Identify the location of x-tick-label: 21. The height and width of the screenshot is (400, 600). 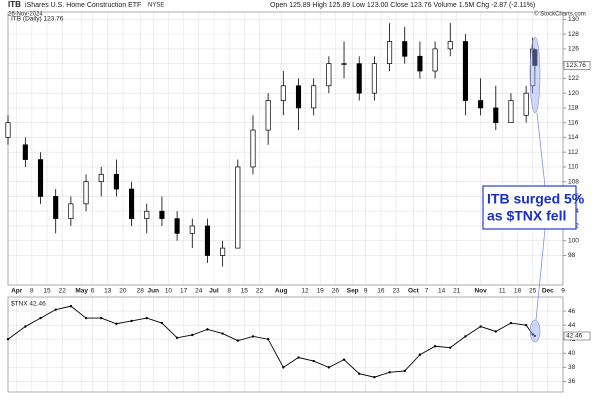
(457, 291).